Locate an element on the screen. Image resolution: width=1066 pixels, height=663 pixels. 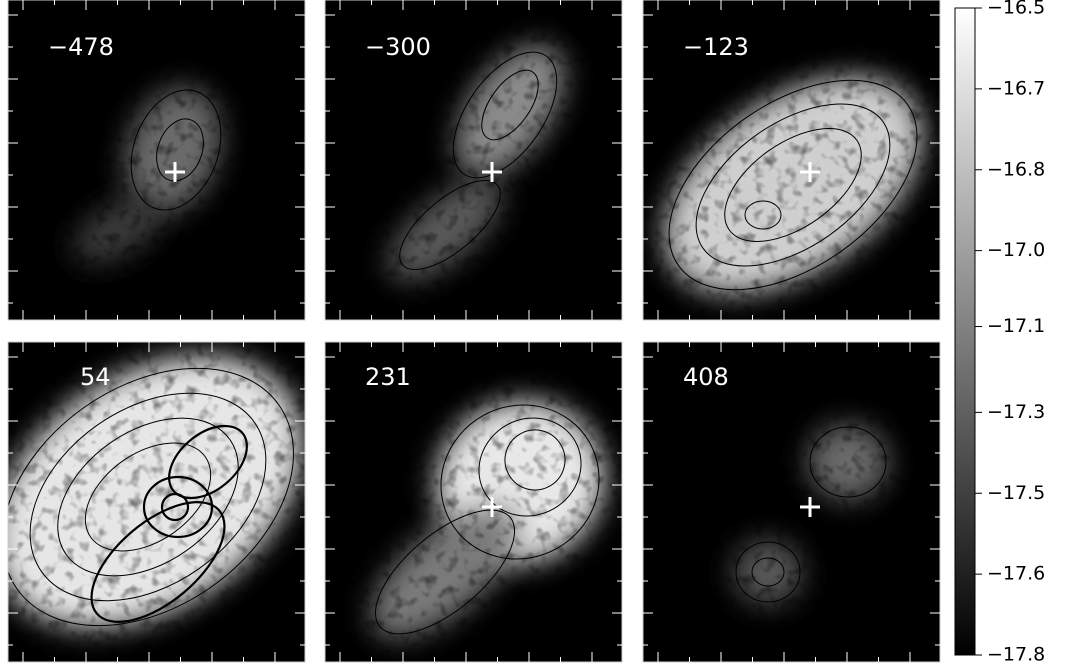
panel: −478 is located at coordinates (157, 160).